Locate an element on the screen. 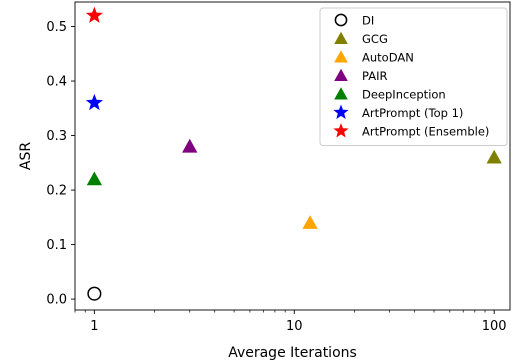 The width and height of the screenshot is (513, 363). y-tick-label: 0.4 is located at coordinates (56, 82).